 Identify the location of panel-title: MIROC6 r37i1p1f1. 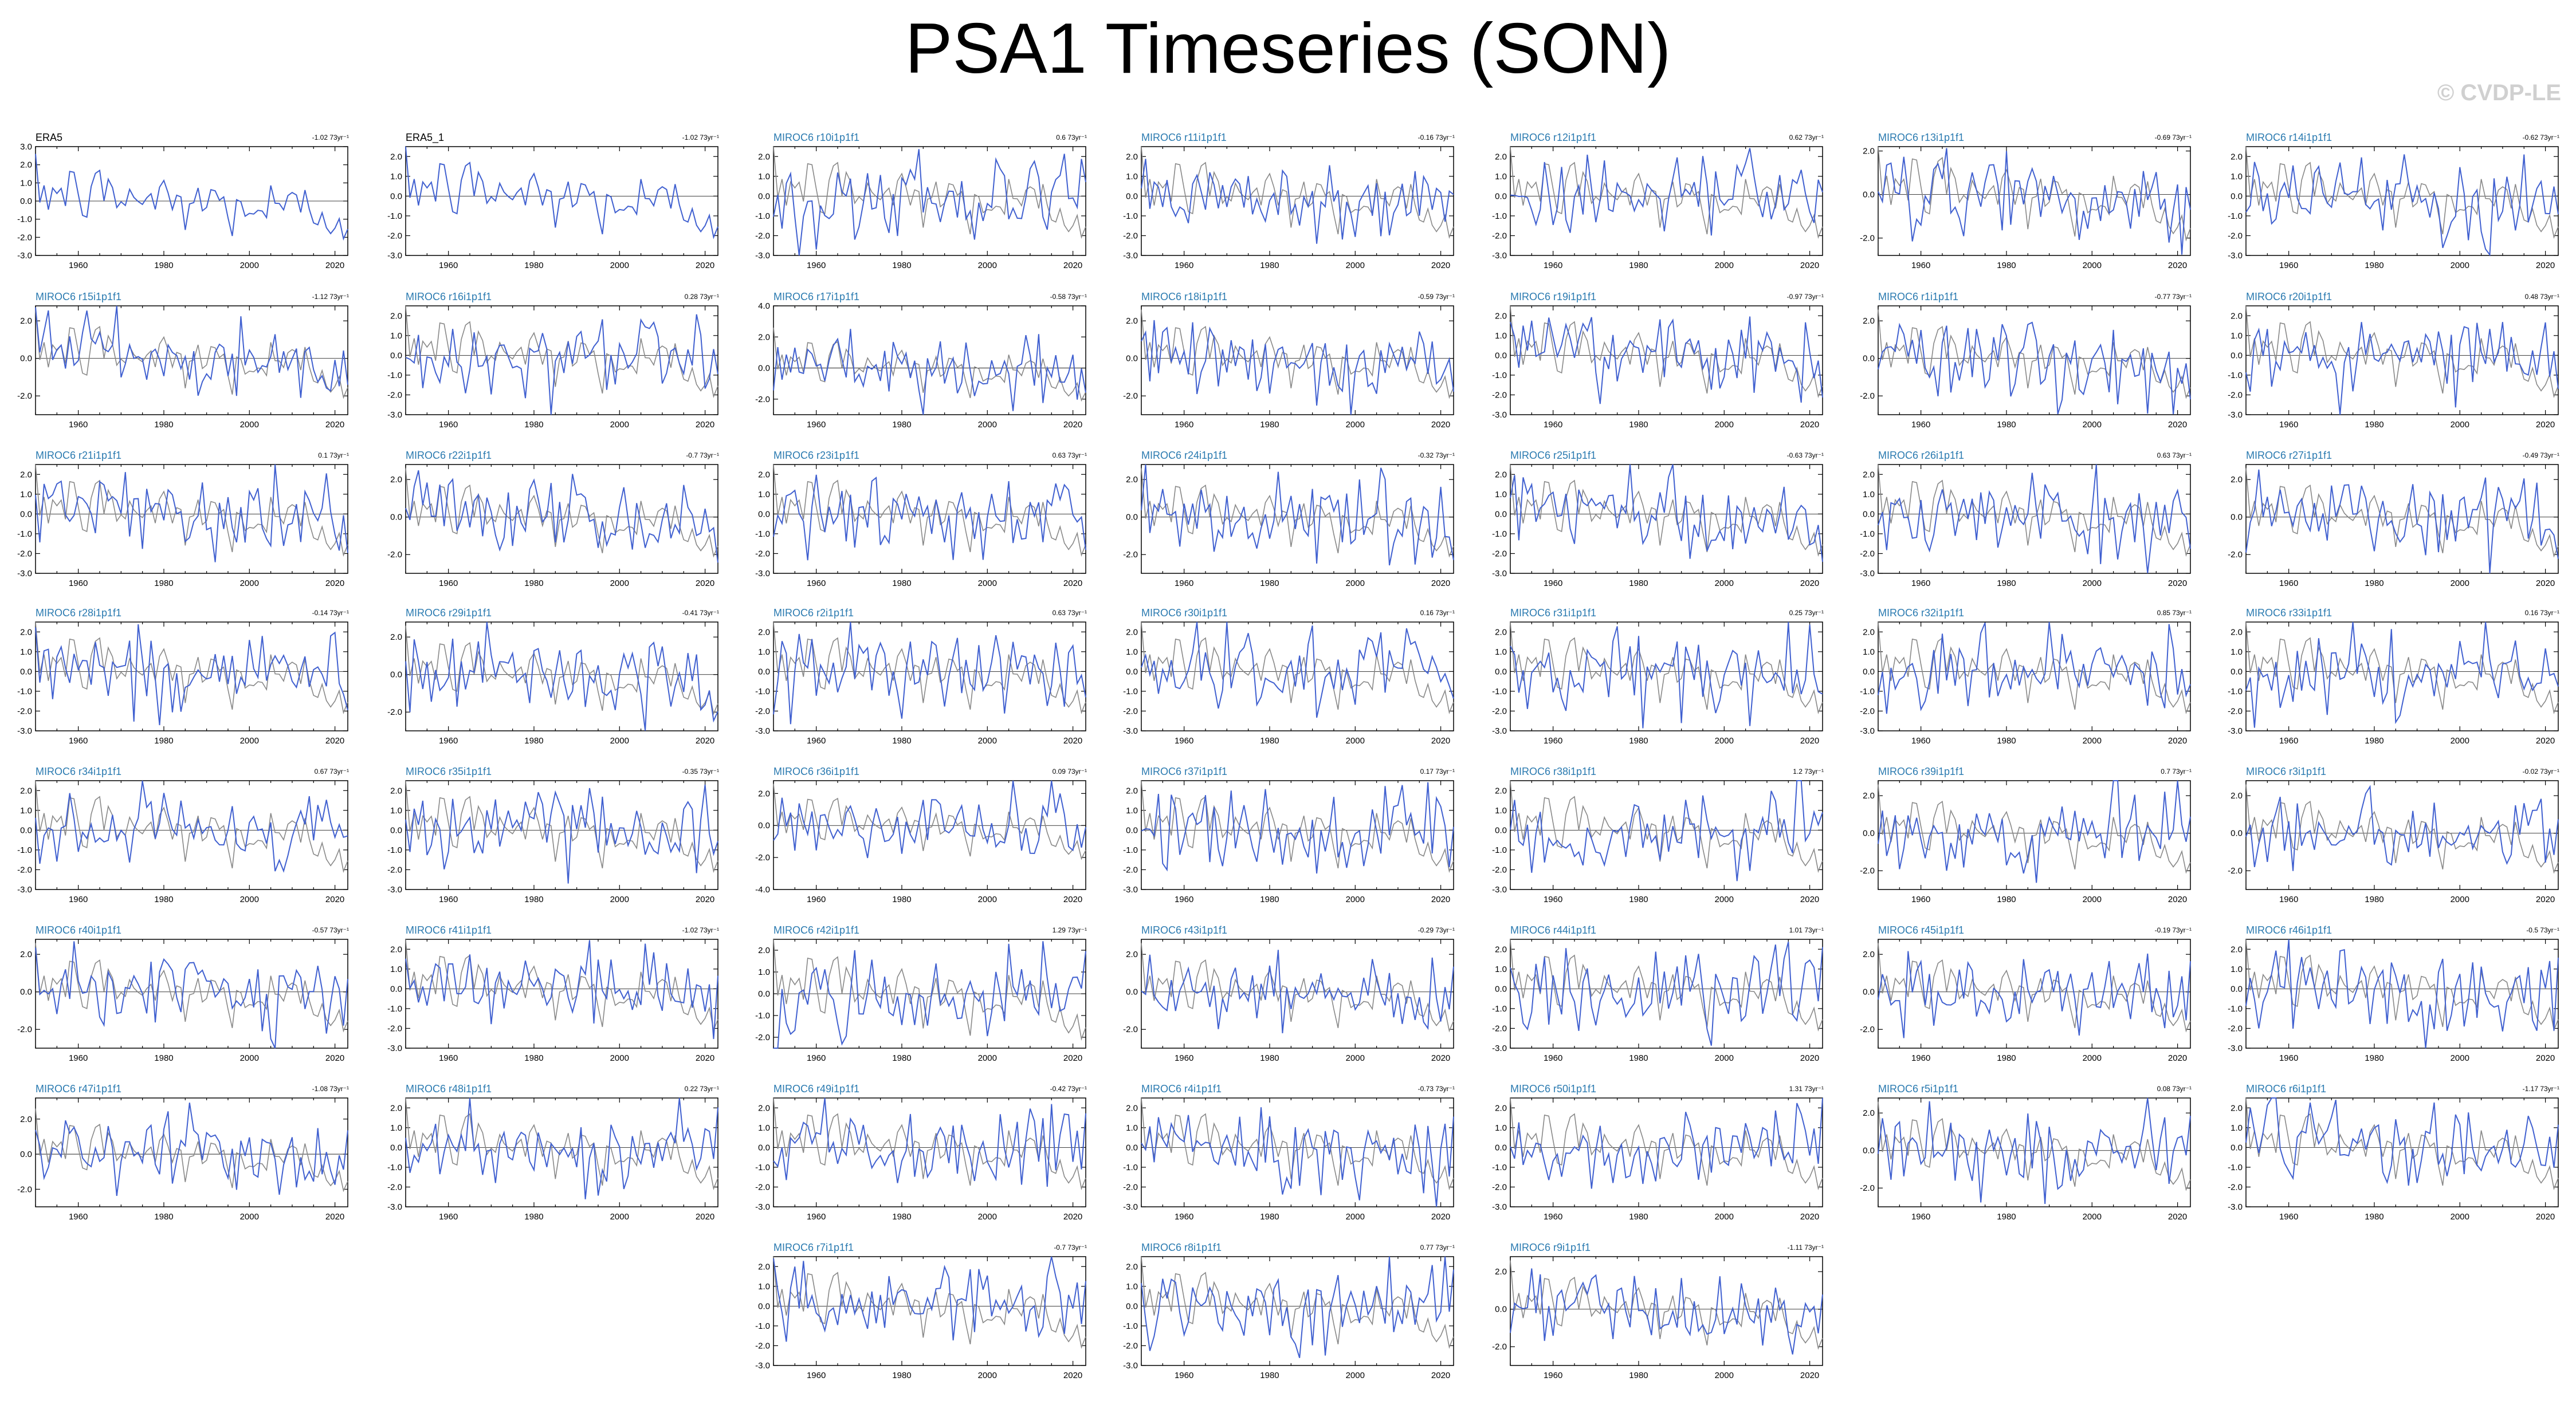
(1185, 772).